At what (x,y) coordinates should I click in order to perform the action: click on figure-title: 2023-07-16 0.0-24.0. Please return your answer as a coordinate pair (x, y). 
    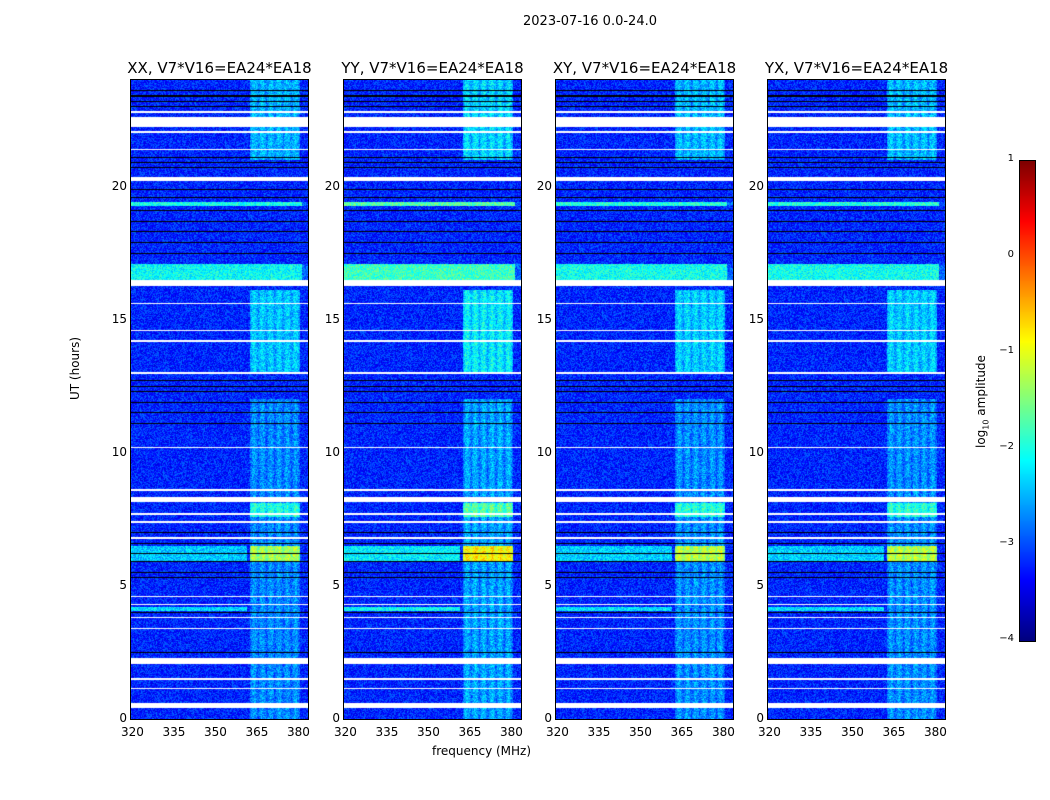
    Looking at the image, I should click on (590, 21).